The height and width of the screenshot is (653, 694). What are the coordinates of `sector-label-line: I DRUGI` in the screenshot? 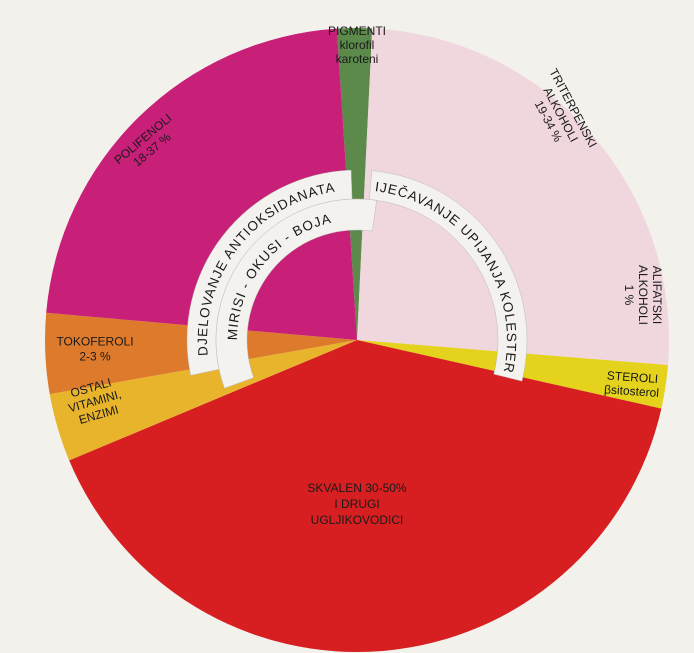 It's located at (356, 504).